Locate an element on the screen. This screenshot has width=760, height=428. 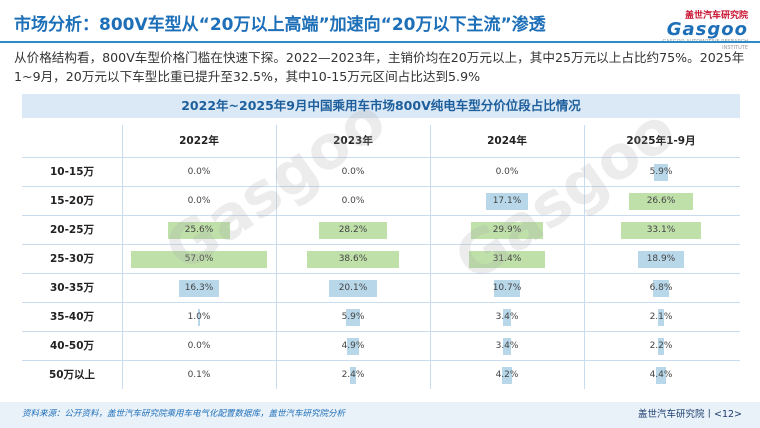
row-label: 50万以上 is located at coordinates (72, 375).